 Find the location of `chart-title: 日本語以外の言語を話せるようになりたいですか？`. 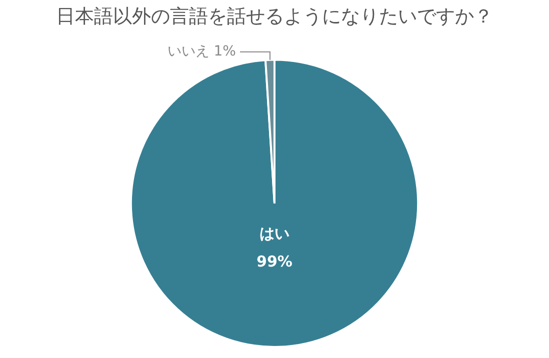

chart-title: 日本語以外の言語を話せるようになりたいですか？ is located at coordinates (274, 16).